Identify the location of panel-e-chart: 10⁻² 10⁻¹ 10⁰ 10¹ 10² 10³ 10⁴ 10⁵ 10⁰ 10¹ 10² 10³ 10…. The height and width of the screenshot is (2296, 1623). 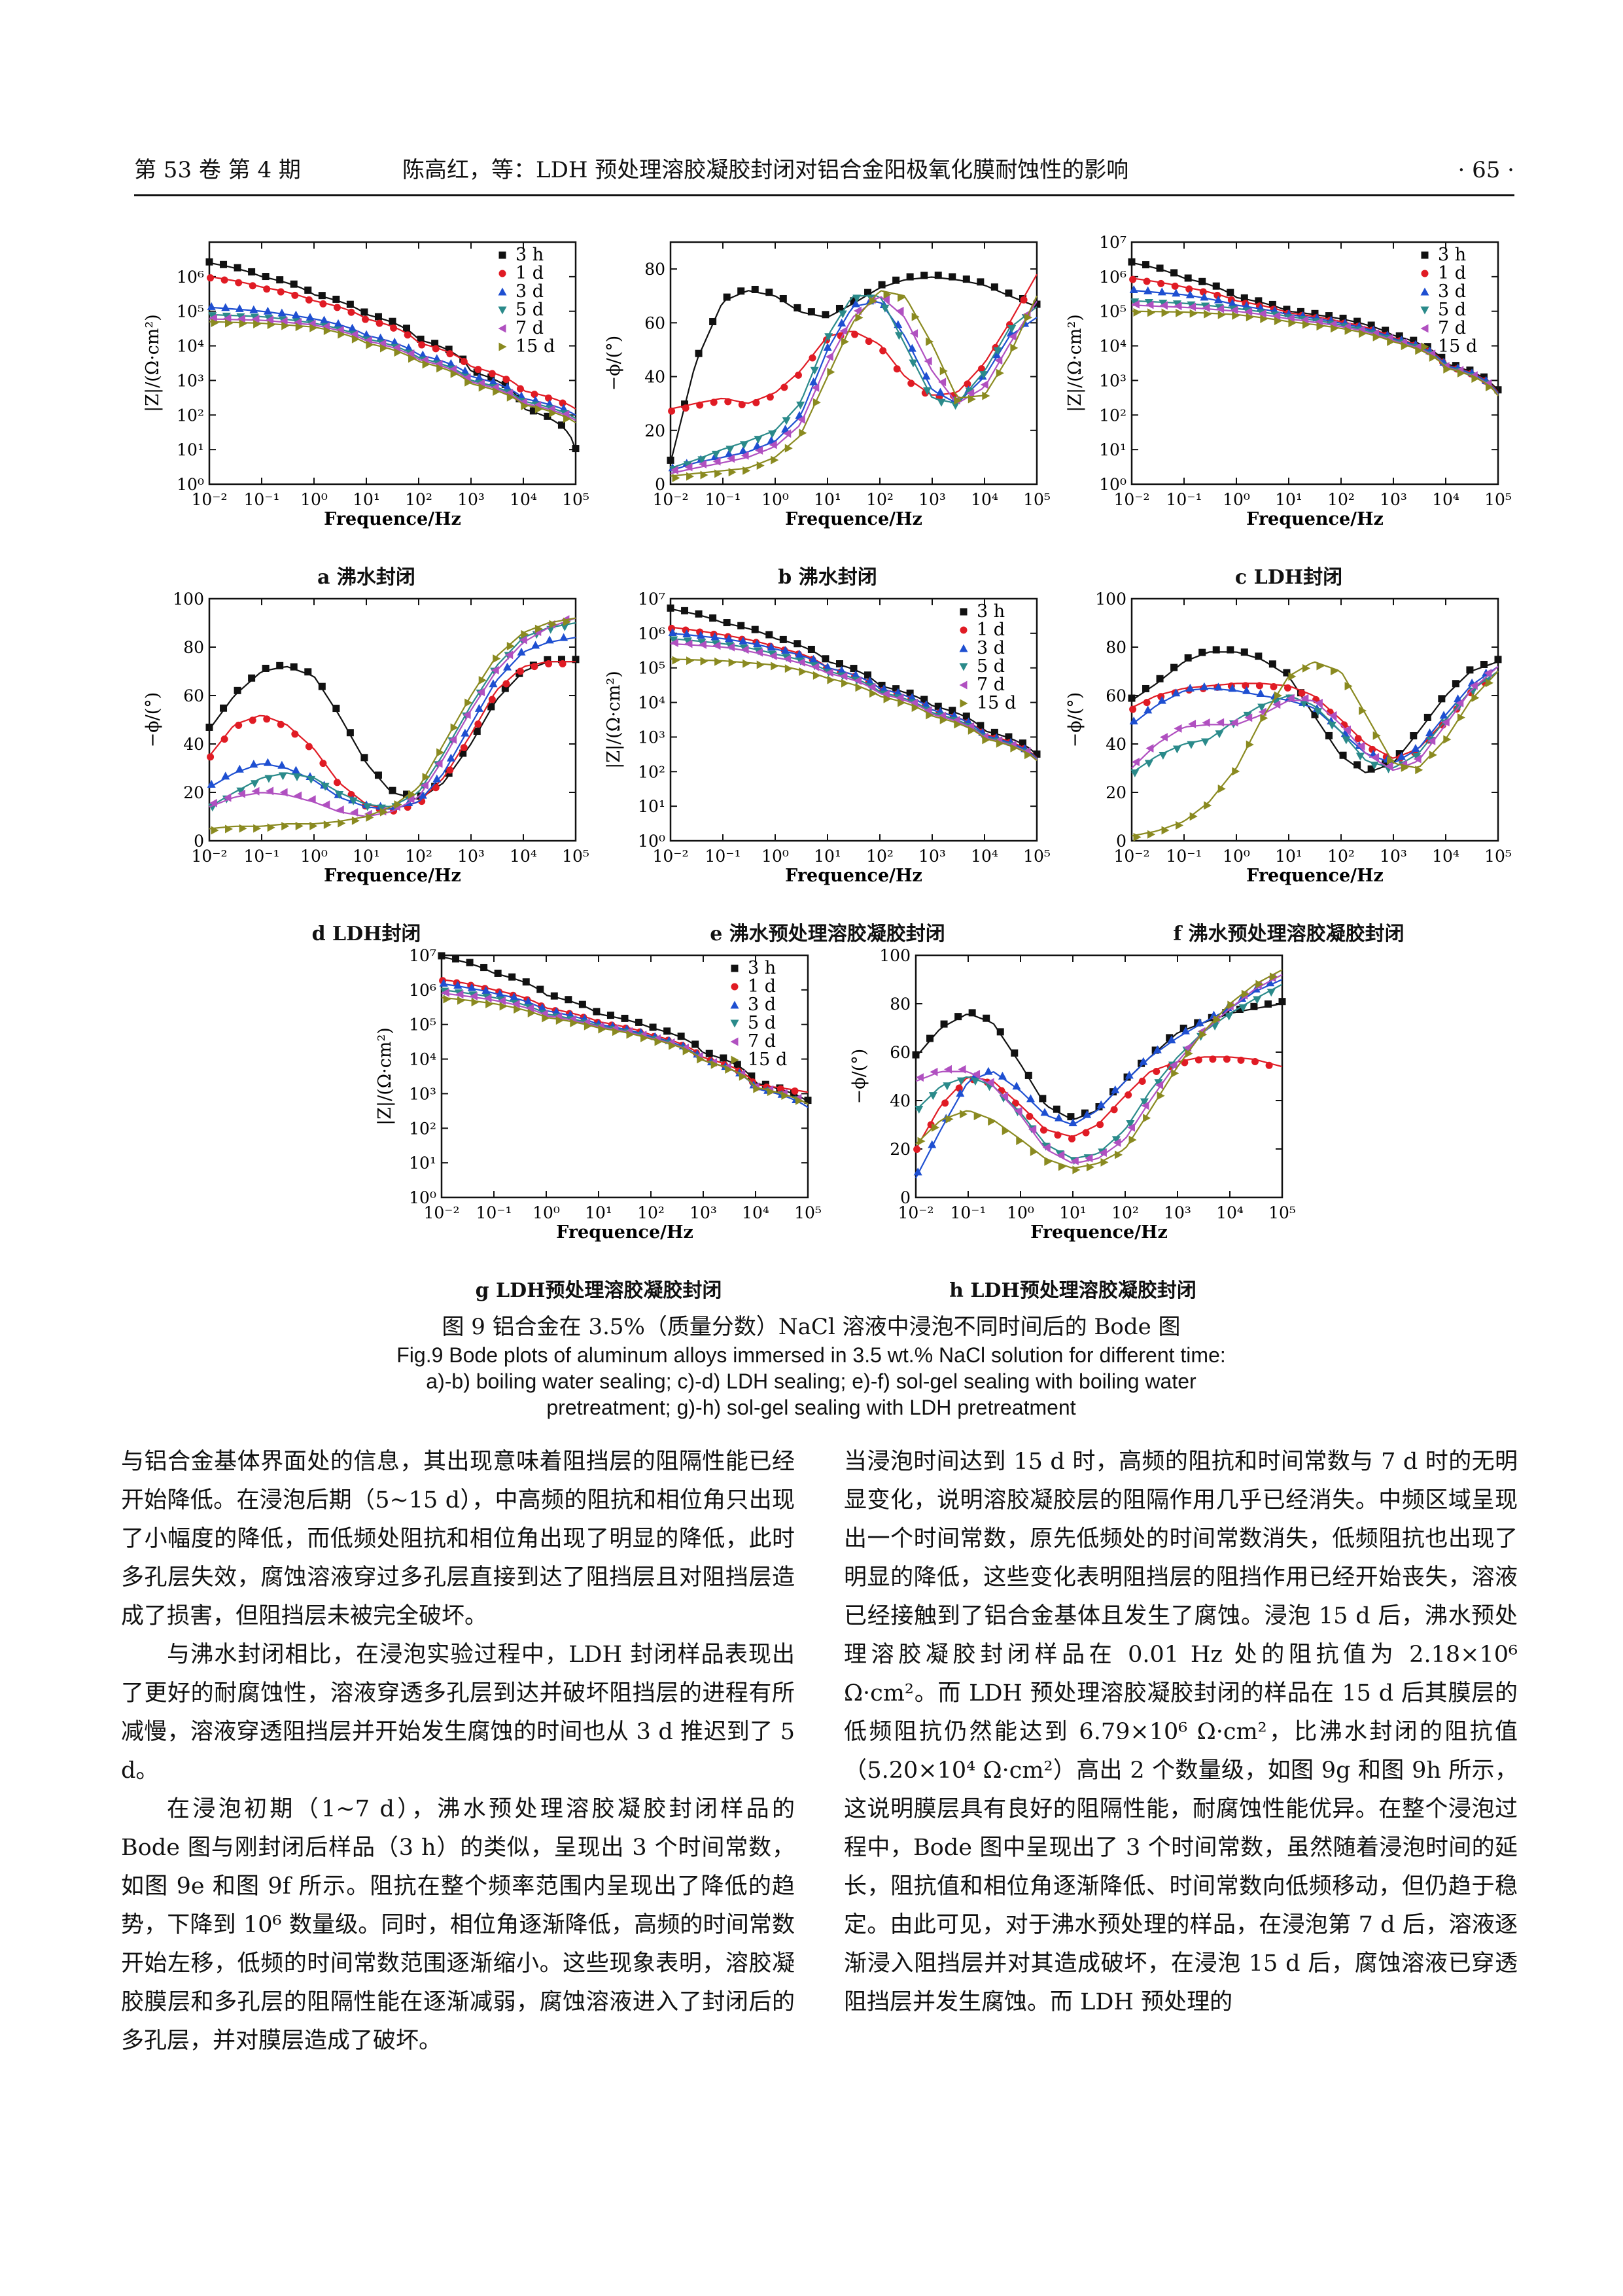
(828, 738).